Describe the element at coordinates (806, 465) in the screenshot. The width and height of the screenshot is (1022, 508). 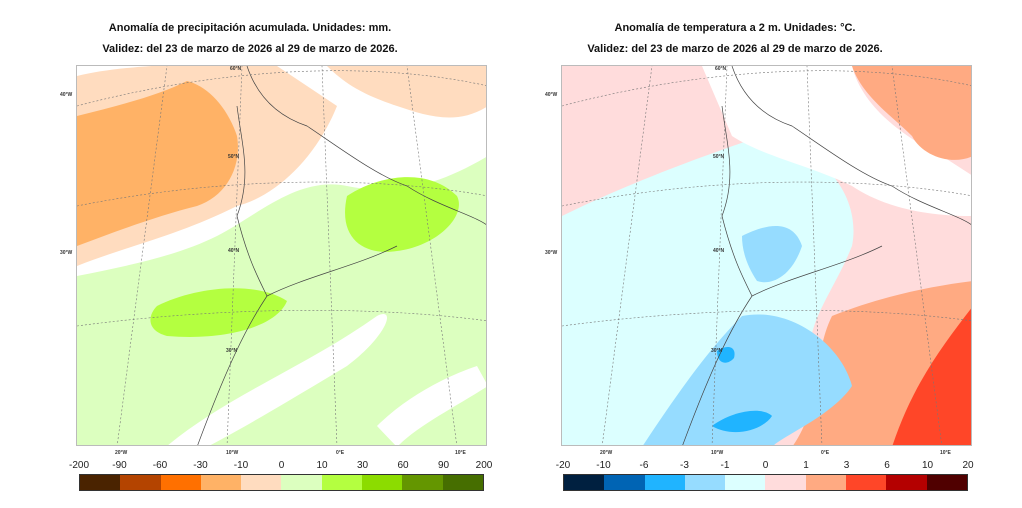
I see `colorbar-tick-label: 1` at that location.